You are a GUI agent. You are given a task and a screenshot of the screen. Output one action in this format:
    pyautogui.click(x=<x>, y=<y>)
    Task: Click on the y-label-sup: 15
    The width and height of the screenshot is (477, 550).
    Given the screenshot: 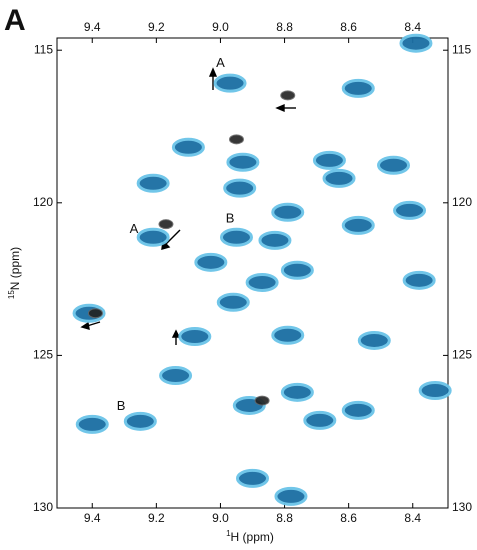 What is the action you would take?
    pyautogui.click(x=11, y=294)
    